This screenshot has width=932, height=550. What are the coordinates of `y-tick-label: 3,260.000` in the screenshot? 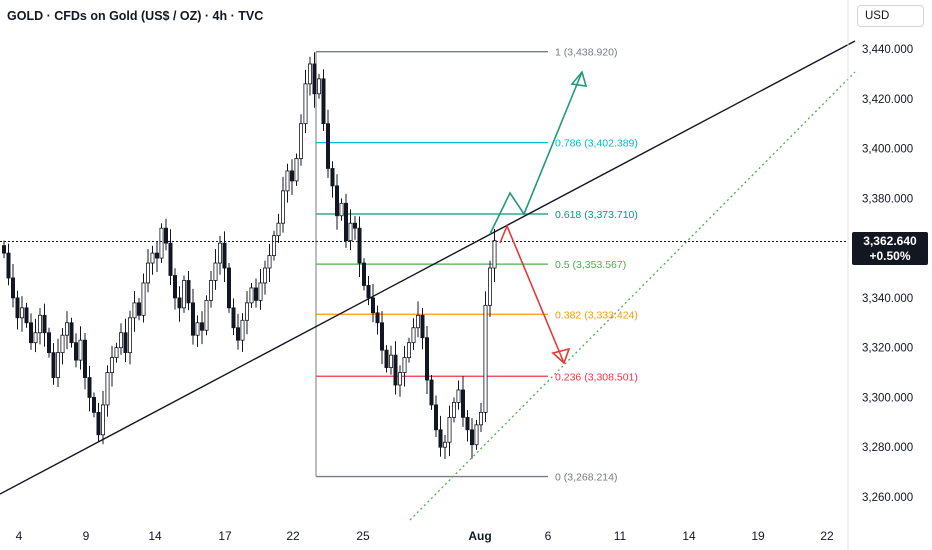 It's located at (887, 498).